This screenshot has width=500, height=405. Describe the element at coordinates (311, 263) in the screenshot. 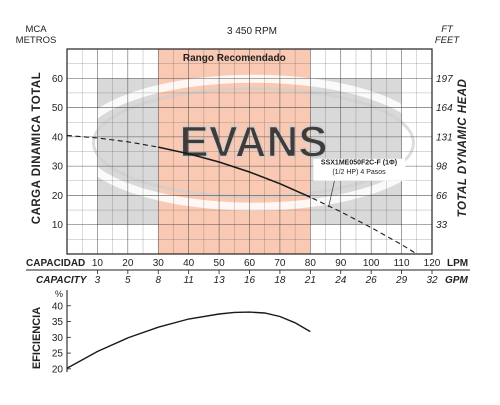

I see `capacity-lpm-tick-label: 80` at that location.